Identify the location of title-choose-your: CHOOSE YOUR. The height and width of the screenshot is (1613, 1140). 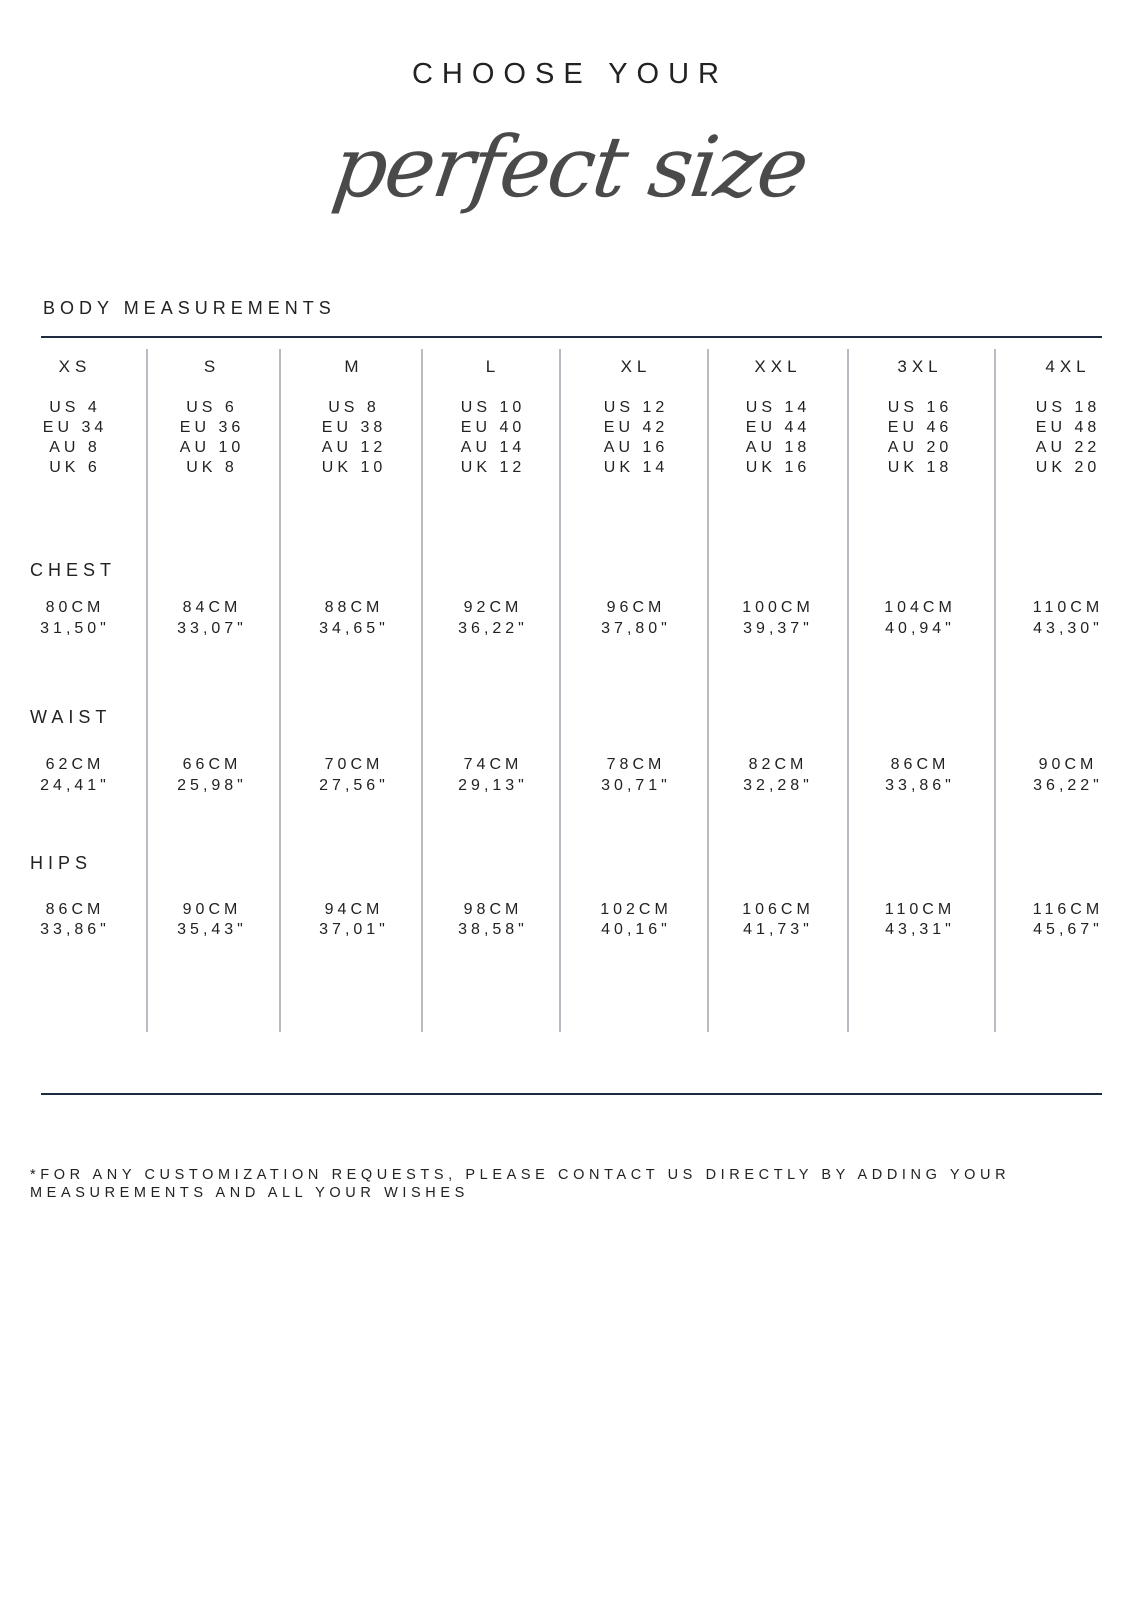
(569, 74).